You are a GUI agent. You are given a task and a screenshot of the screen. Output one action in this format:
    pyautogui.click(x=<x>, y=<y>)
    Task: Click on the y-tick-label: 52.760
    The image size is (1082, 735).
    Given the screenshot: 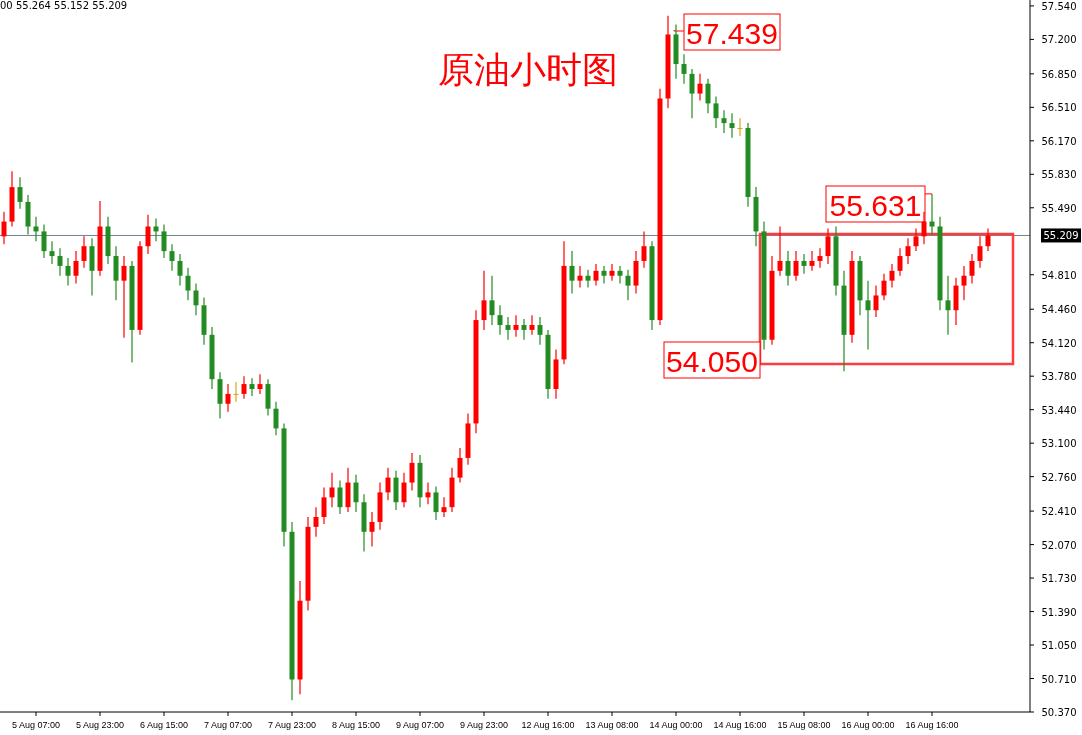 What is the action you would take?
    pyautogui.click(x=1059, y=477)
    